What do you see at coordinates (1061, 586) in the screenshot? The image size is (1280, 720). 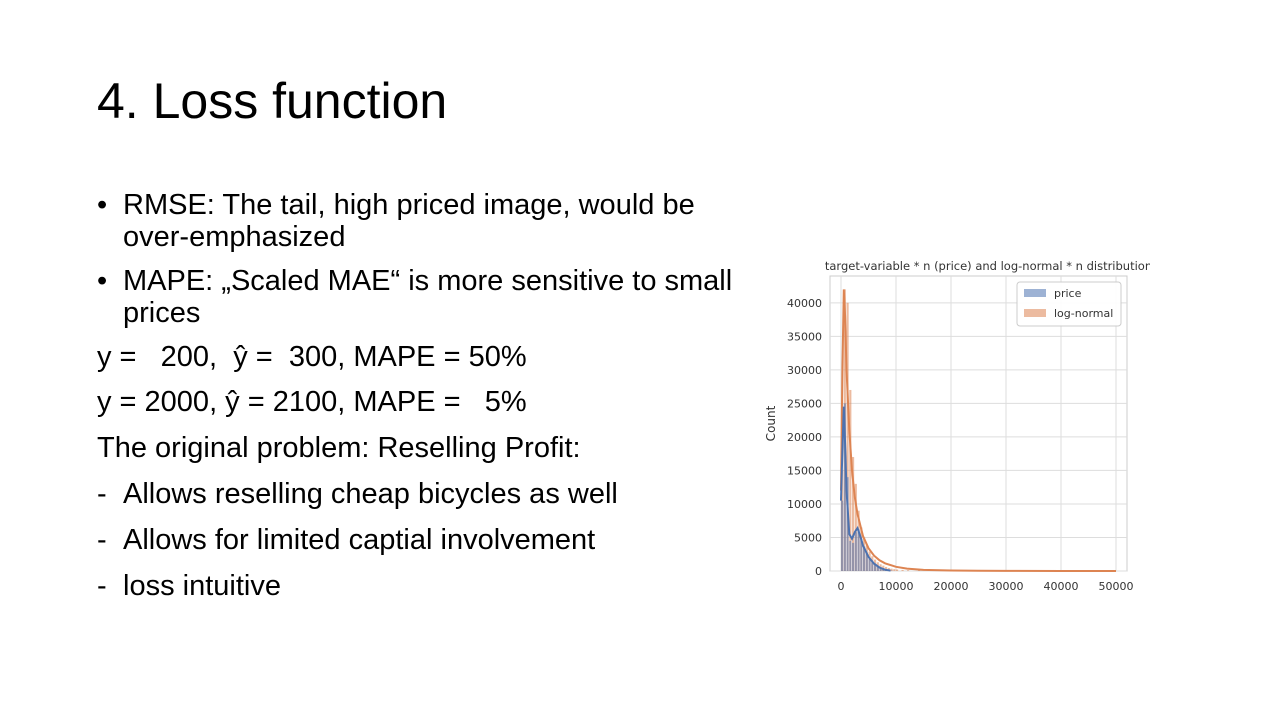 I see `x-tick-label: 40000` at bounding box center [1061, 586].